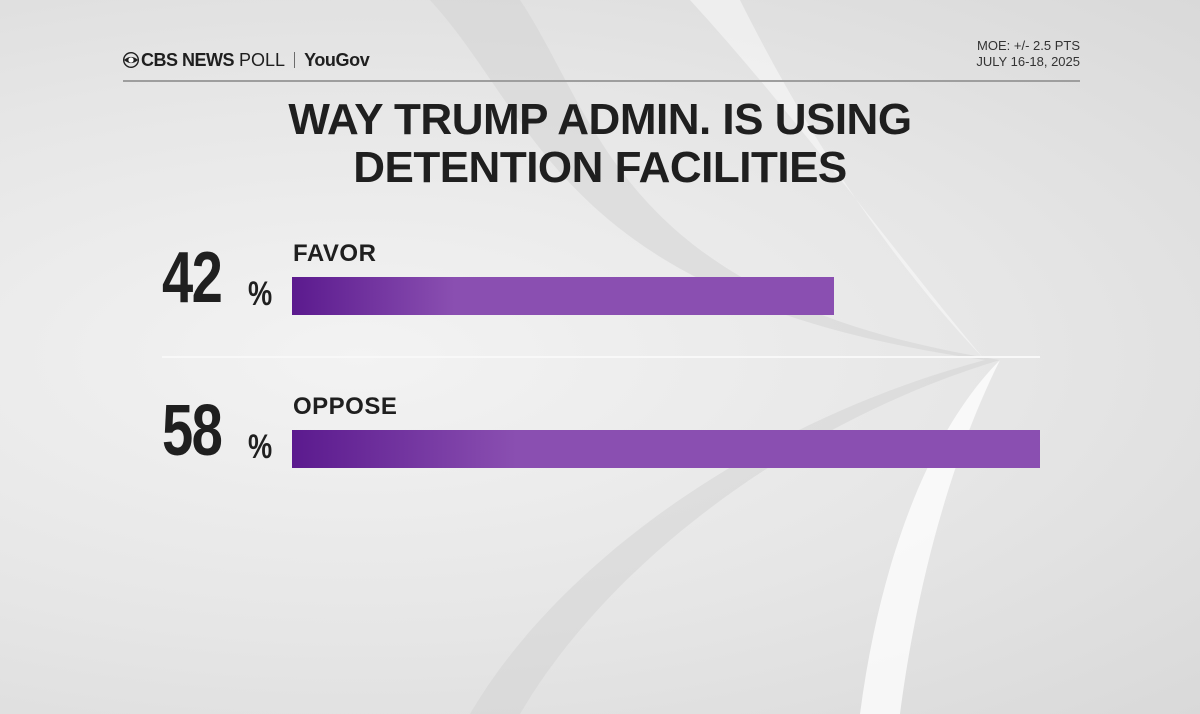 This screenshot has height=714, width=1200. I want to click on brand-cbs-news: CBS NEWS, so click(188, 60).